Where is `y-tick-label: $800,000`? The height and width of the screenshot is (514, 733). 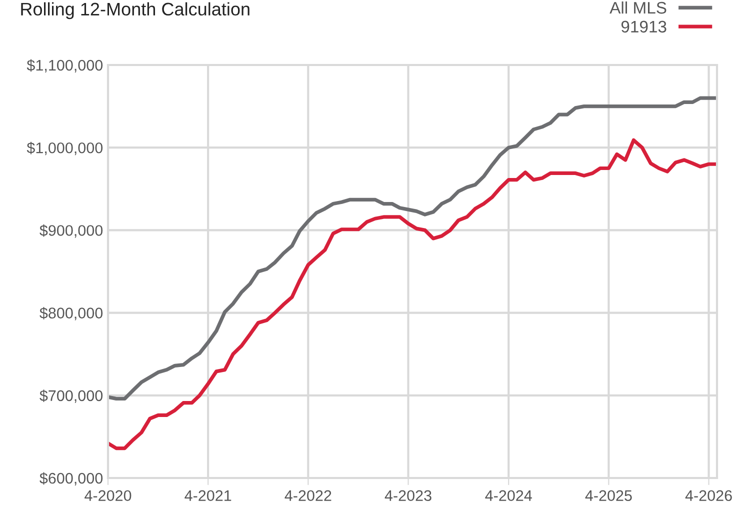 y-tick-label: $800,000 is located at coordinates (71, 313).